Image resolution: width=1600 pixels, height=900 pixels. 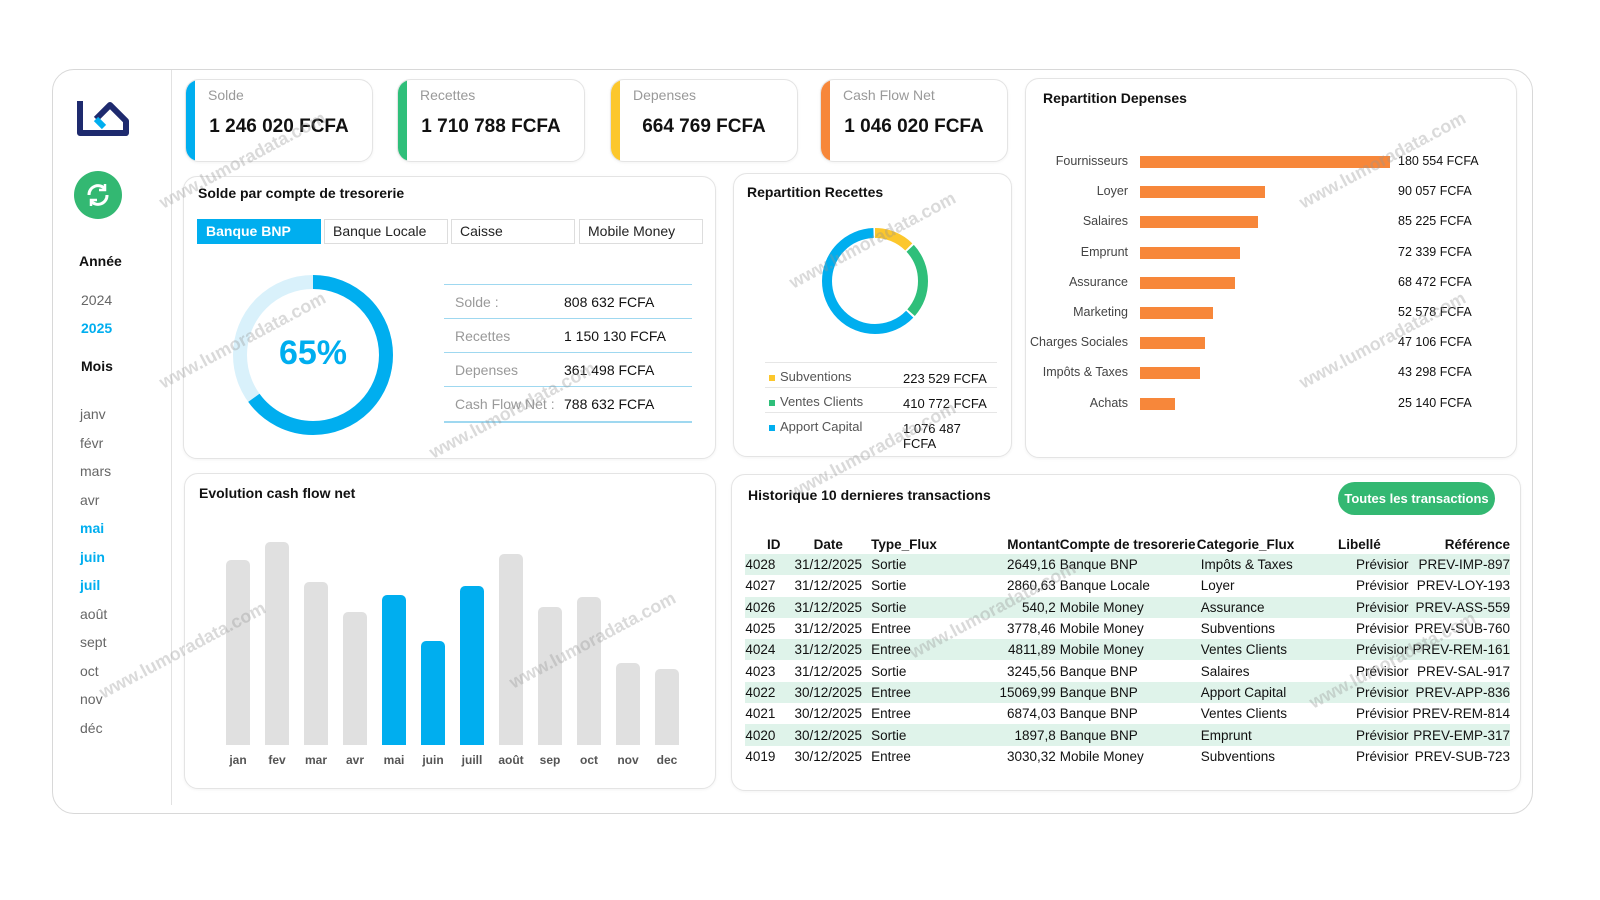 I want to click on legend-value: 223 529 FCFA, so click(x=945, y=378).